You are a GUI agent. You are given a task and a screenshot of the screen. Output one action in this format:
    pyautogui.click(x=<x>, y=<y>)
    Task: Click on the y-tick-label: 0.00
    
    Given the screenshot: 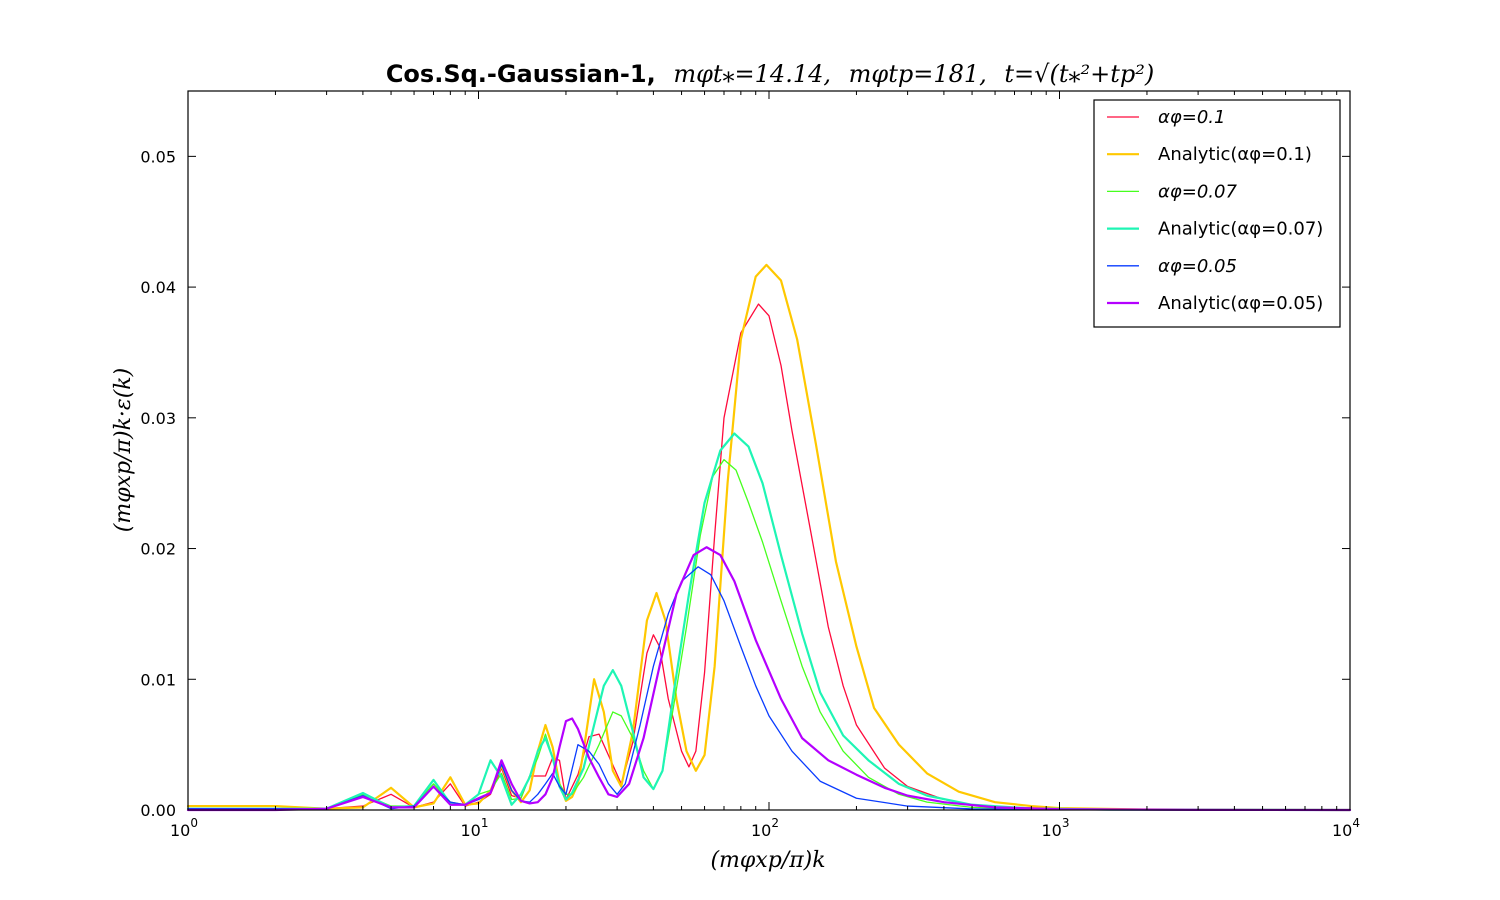 What is the action you would take?
    pyautogui.click(x=158, y=810)
    